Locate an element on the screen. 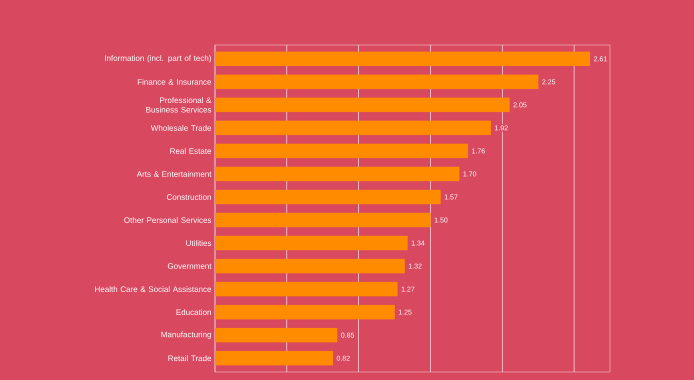  y-tick-label: Construction is located at coordinates (188, 197).